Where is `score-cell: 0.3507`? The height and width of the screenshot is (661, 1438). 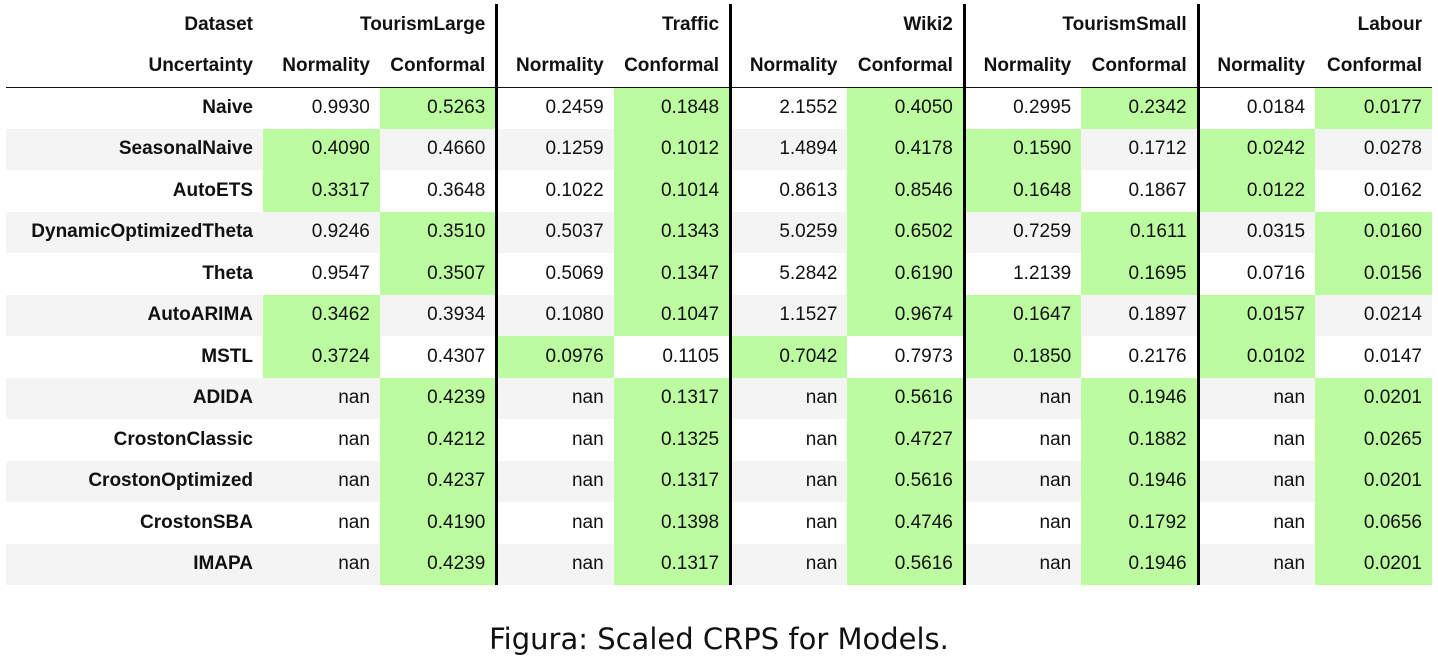 score-cell: 0.3507 is located at coordinates (438, 274).